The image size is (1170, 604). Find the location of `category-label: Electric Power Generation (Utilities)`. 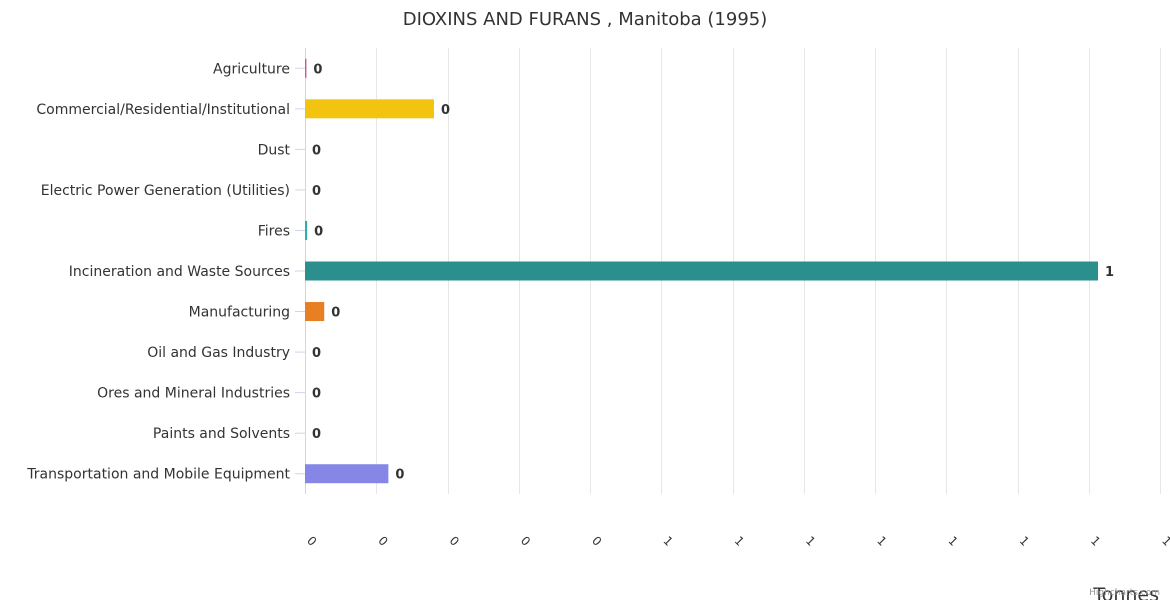

category-label: Electric Power Generation (Utilities) is located at coordinates (165, 191).